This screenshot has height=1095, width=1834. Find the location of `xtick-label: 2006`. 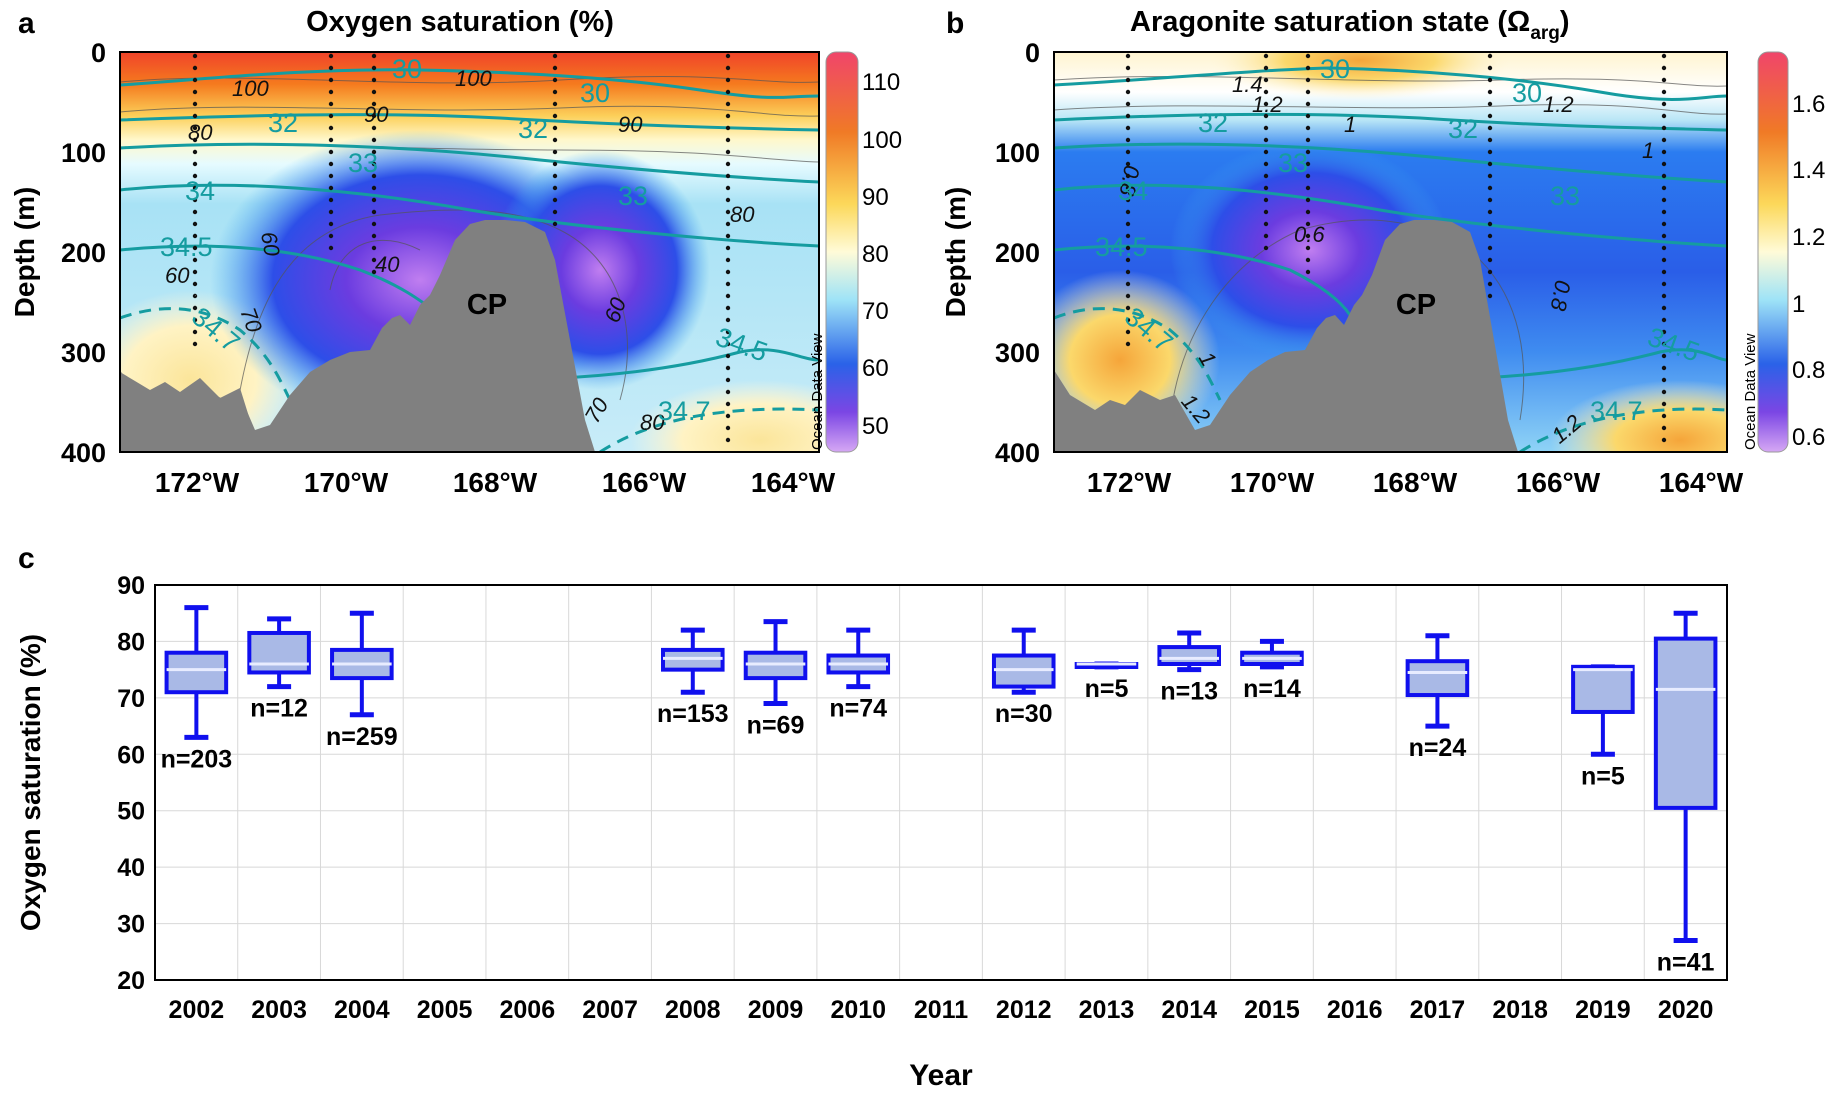

xtick-label: 2006 is located at coordinates (528, 1010).